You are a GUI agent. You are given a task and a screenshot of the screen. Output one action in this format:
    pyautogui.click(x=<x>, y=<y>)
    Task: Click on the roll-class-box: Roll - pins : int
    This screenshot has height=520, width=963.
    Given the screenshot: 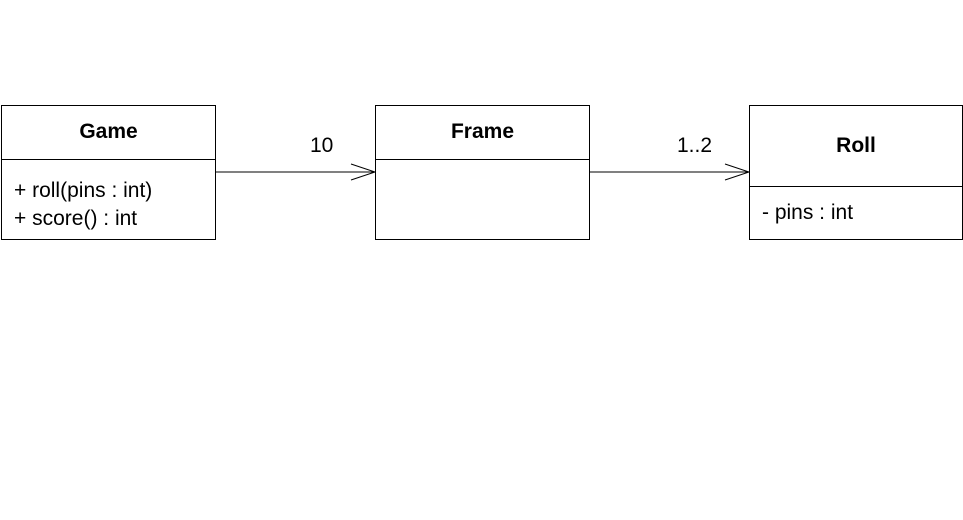 What is the action you would take?
    pyautogui.click(x=856, y=172)
    